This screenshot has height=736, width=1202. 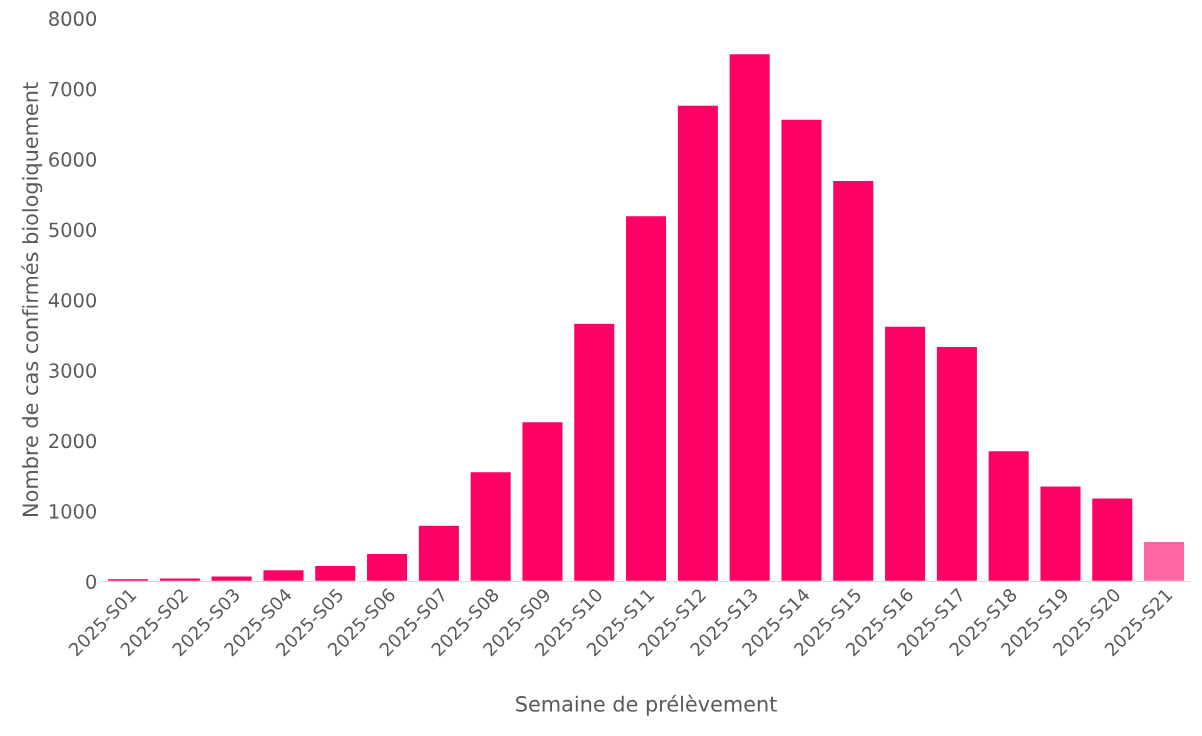 I want to click on y-axis-title: Nombre de cas confirmés biologiquement, so click(x=32, y=299).